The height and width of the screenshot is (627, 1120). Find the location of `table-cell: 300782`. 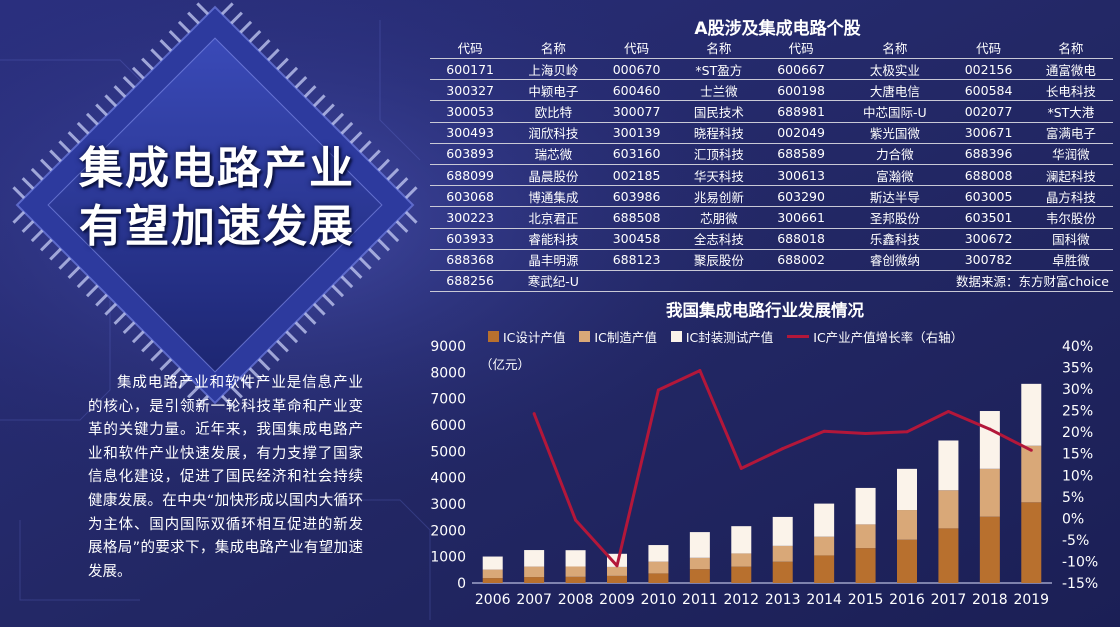

table-cell: 300782 is located at coordinates (988, 260).